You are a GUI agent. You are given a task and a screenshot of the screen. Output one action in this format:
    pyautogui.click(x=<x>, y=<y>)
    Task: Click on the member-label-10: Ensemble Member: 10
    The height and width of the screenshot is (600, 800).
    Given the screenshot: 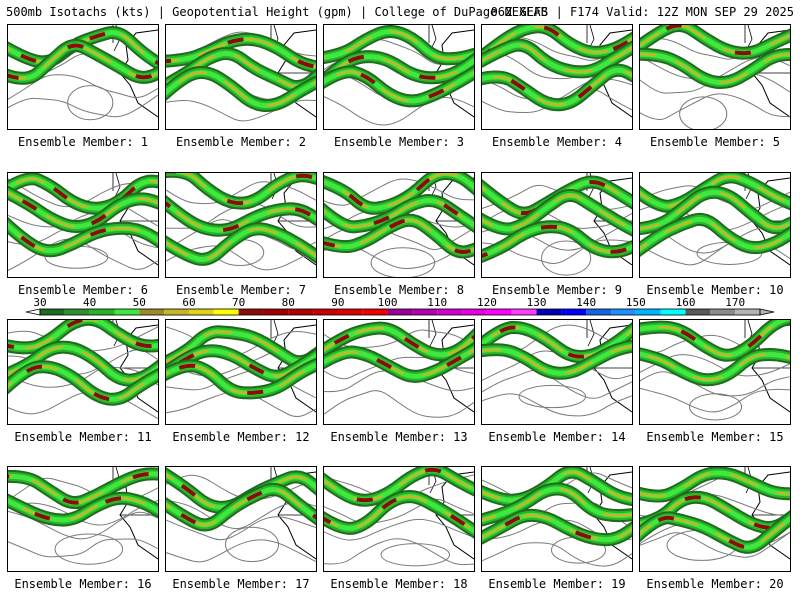 What is the action you would take?
    pyautogui.click(x=715, y=290)
    